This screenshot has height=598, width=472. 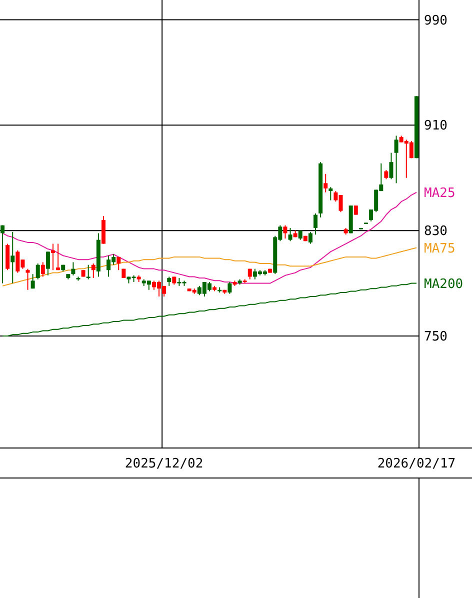 What do you see at coordinates (436, 126) in the screenshot?
I see `y-tick-label: 910` at bounding box center [436, 126].